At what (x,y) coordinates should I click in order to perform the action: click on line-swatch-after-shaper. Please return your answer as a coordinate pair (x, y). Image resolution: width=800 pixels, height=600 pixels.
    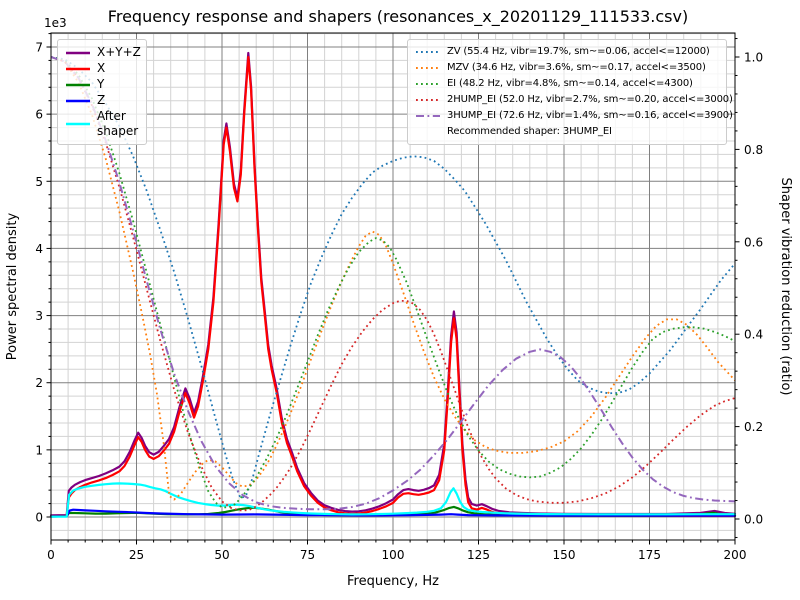
    Looking at the image, I should click on (78, 124).